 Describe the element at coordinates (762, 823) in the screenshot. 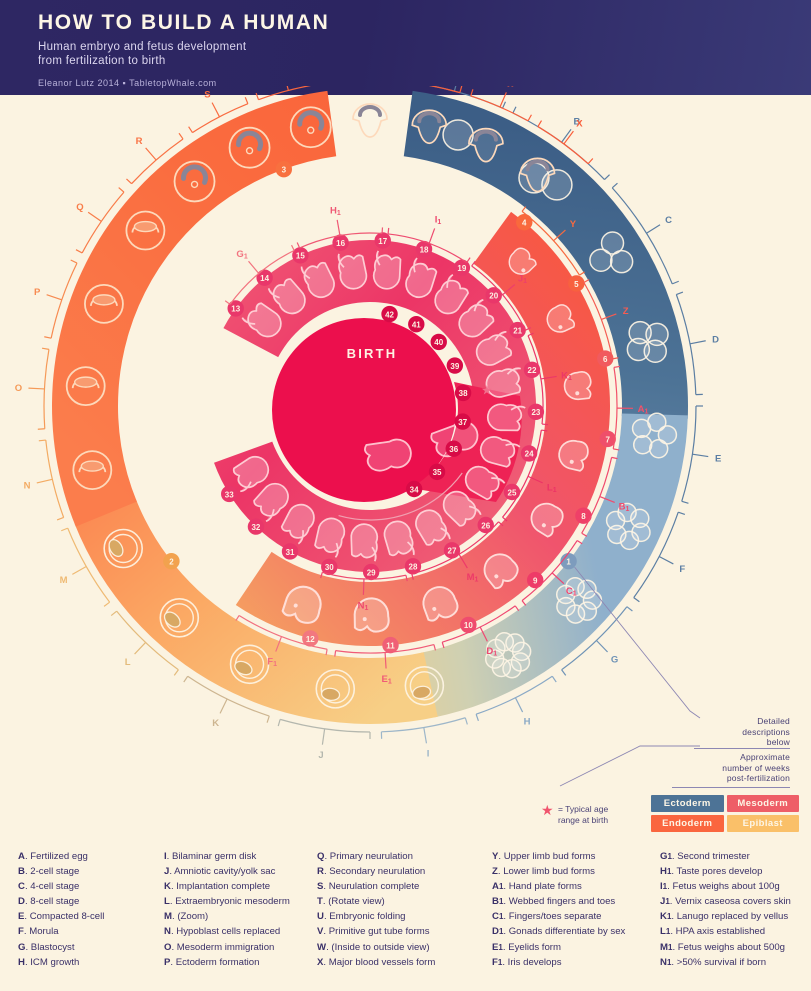

I see `germ-chip-epiblast: Epiblast` at that location.